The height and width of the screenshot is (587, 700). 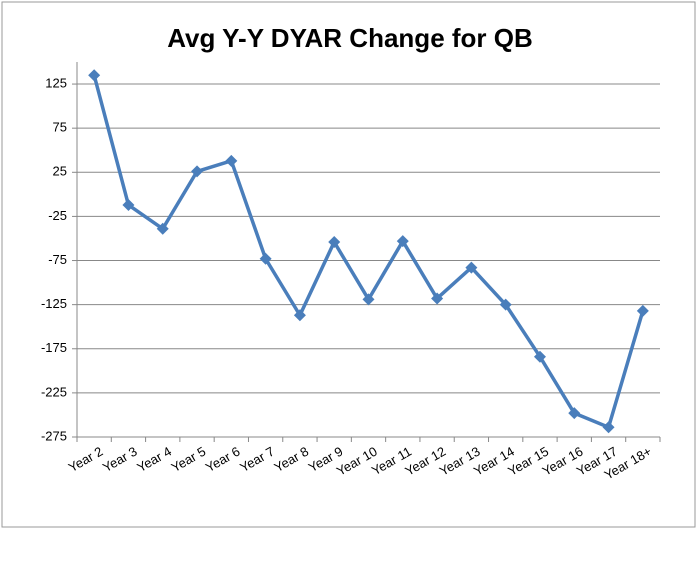 I want to click on y-tick-label: 125, so click(x=56, y=82).